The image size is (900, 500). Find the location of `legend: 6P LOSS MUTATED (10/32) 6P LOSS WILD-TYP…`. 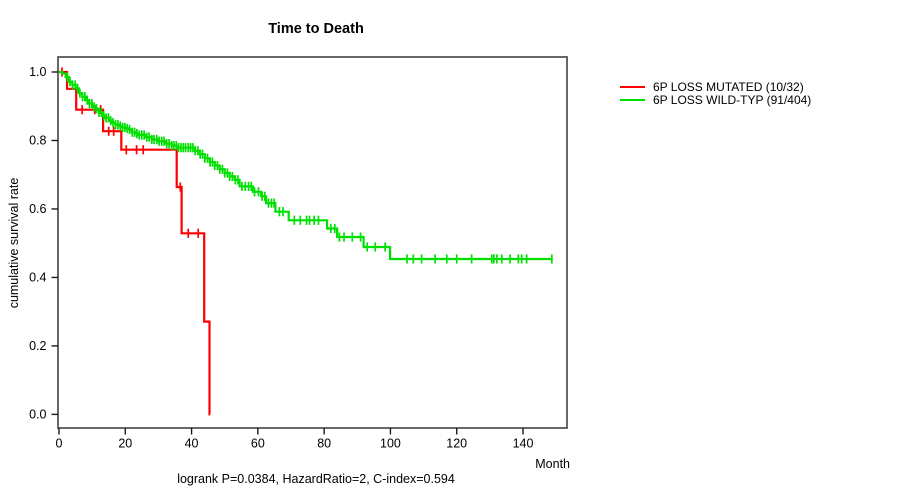

legend: 6P LOSS MUTATED (10/32) 6P LOSS WILD-TYP… is located at coordinates (715, 93).